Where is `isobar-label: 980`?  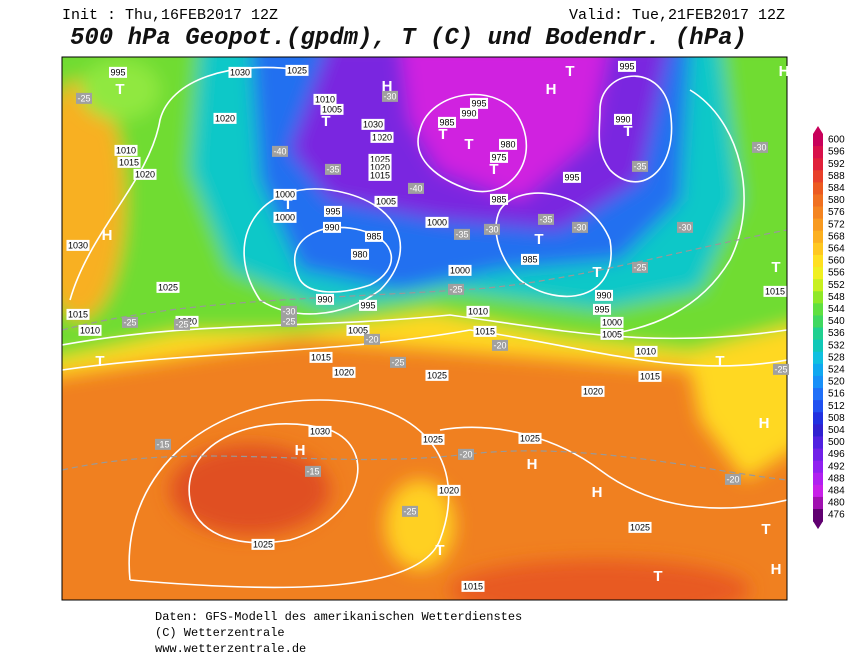
isobar-label: 980 is located at coordinates (507, 144).